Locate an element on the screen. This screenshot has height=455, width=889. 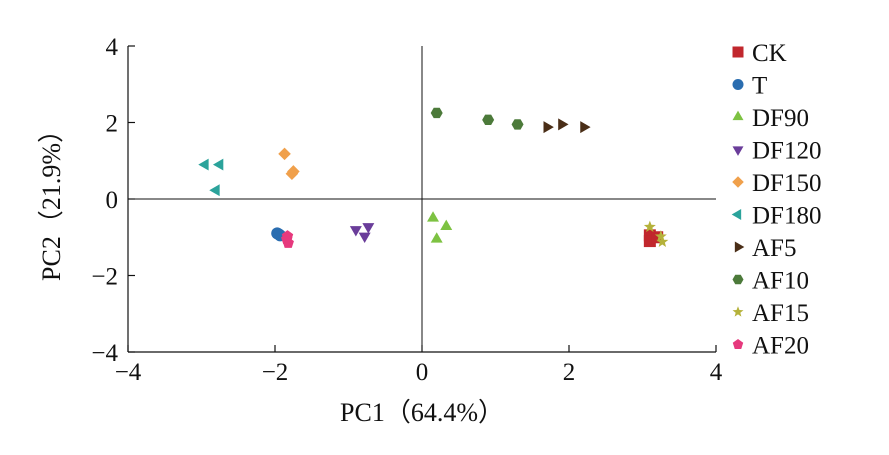
x-tick-label: −4 is located at coordinates (128, 372).